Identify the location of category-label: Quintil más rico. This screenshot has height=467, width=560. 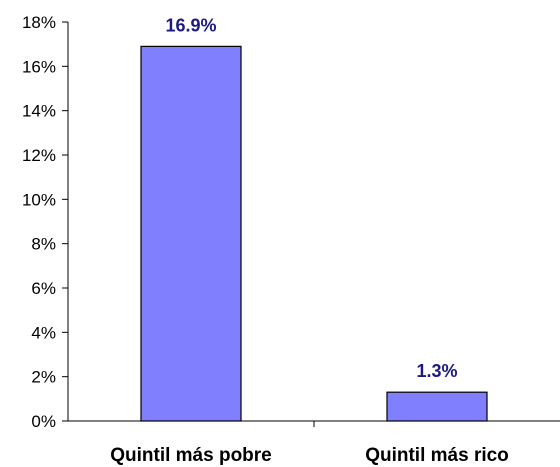
(437, 455).